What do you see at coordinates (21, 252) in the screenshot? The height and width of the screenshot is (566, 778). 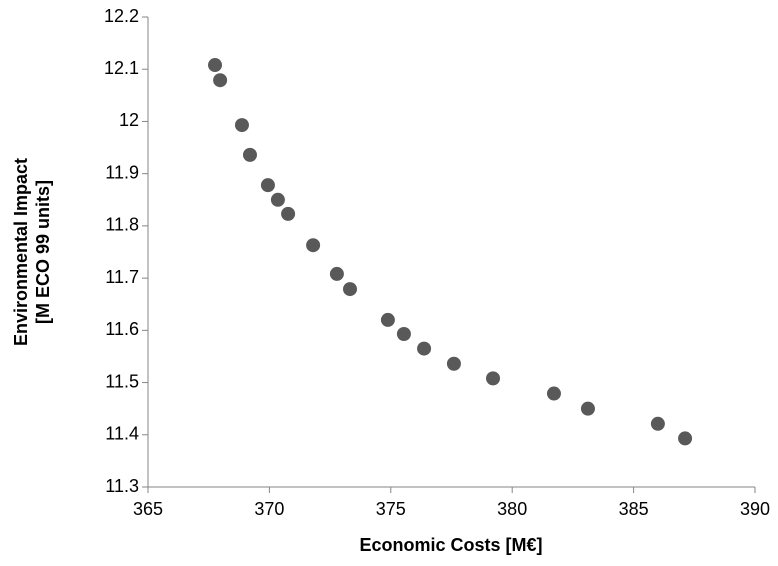 I see `y-axis-label: Environmental Impact` at bounding box center [21, 252].